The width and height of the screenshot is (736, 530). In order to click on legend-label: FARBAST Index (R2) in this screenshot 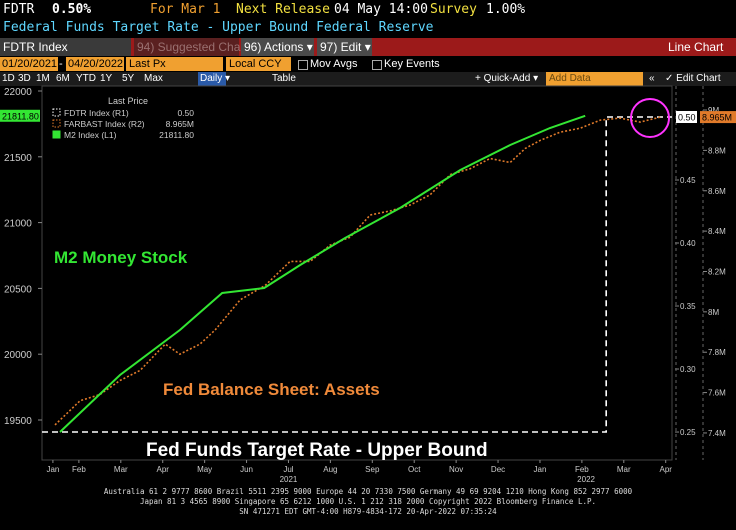, I will do `click(104, 124)`.